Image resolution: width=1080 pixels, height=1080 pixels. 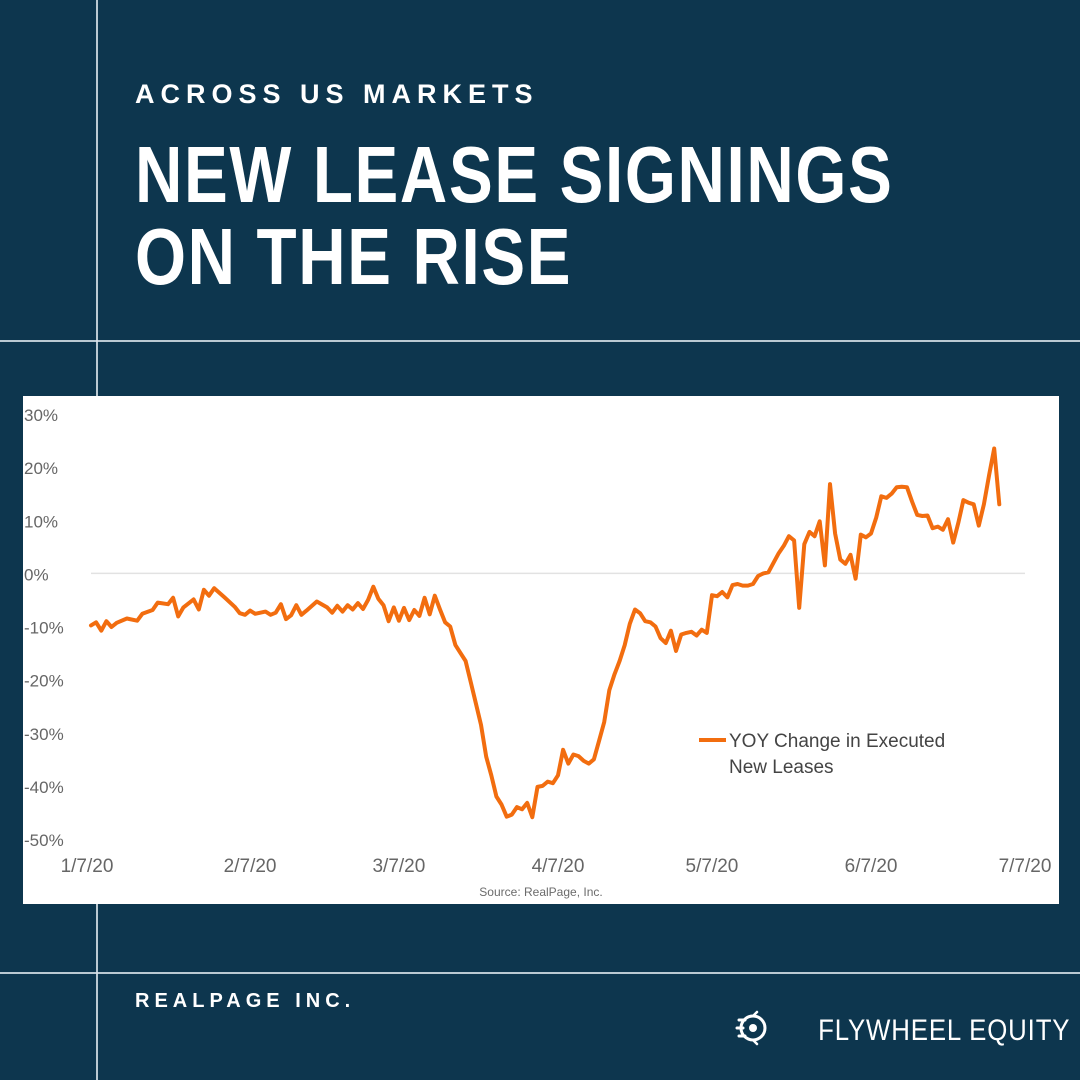 What do you see at coordinates (781, 767) in the screenshot?
I see `legend-label: New Leases` at bounding box center [781, 767].